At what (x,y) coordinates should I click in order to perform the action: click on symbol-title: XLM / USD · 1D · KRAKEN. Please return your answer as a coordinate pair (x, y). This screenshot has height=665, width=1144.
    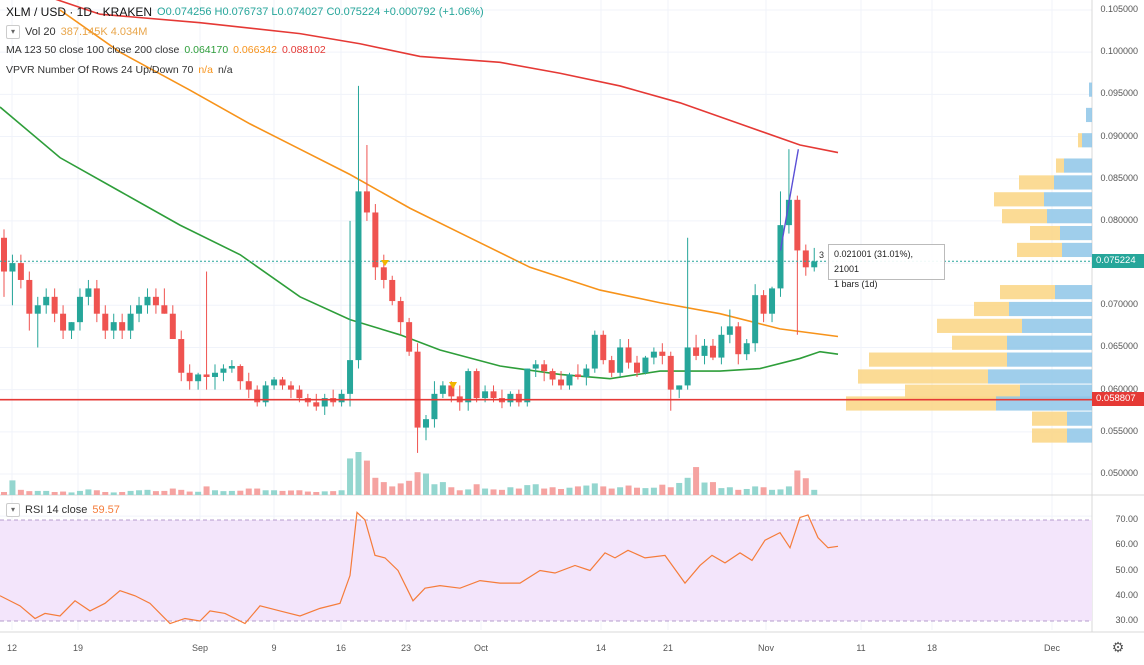
    Looking at the image, I should click on (79, 12).